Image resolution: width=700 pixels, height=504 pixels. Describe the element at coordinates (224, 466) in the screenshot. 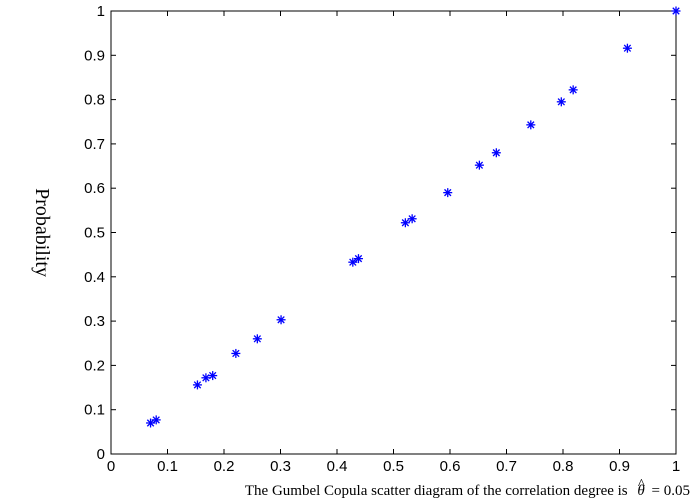

I see `x-tick-label: 0.2` at that location.